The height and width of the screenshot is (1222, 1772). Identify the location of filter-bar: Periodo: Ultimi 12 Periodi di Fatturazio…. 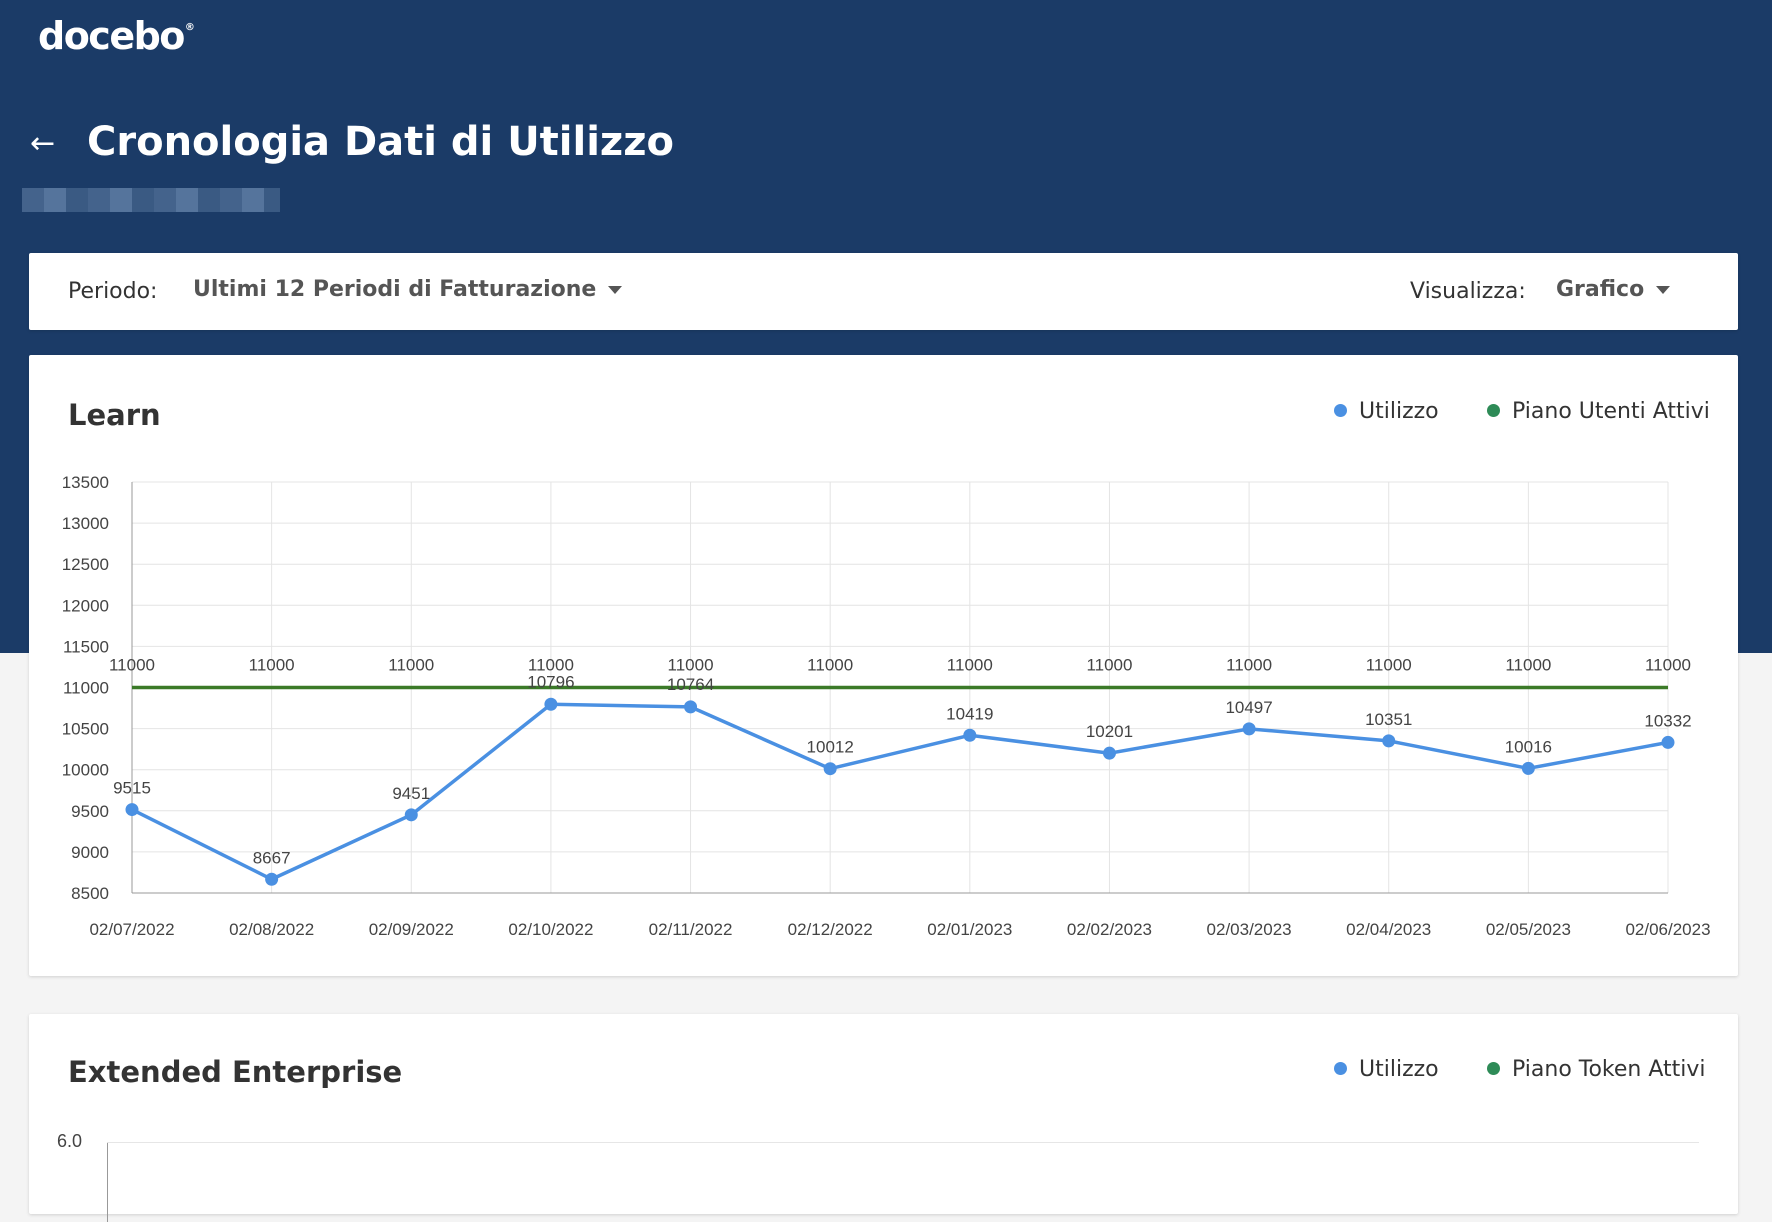
(883, 291).